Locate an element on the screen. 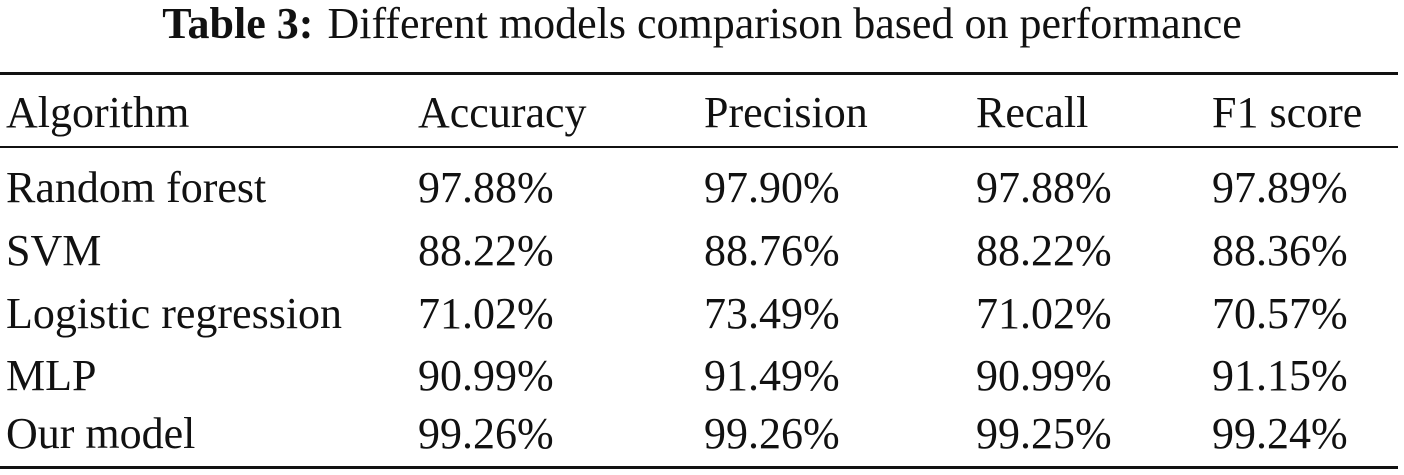  header-rule is located at coordinates (699, 147).